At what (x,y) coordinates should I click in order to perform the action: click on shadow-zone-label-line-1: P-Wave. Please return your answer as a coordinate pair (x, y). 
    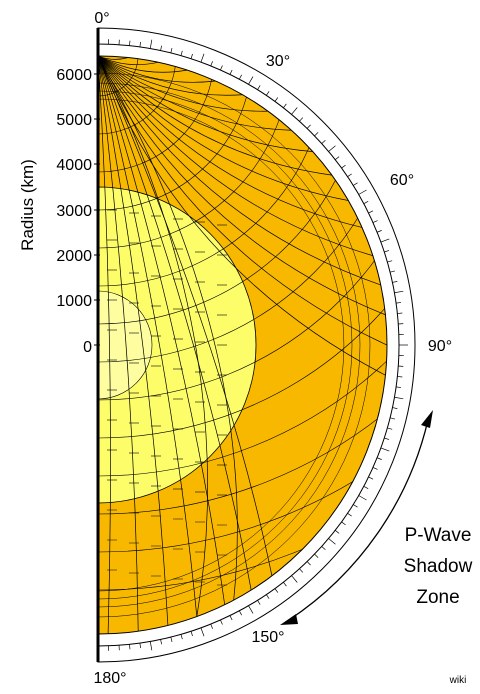
    Looking at the image, I should click on (438, 535).